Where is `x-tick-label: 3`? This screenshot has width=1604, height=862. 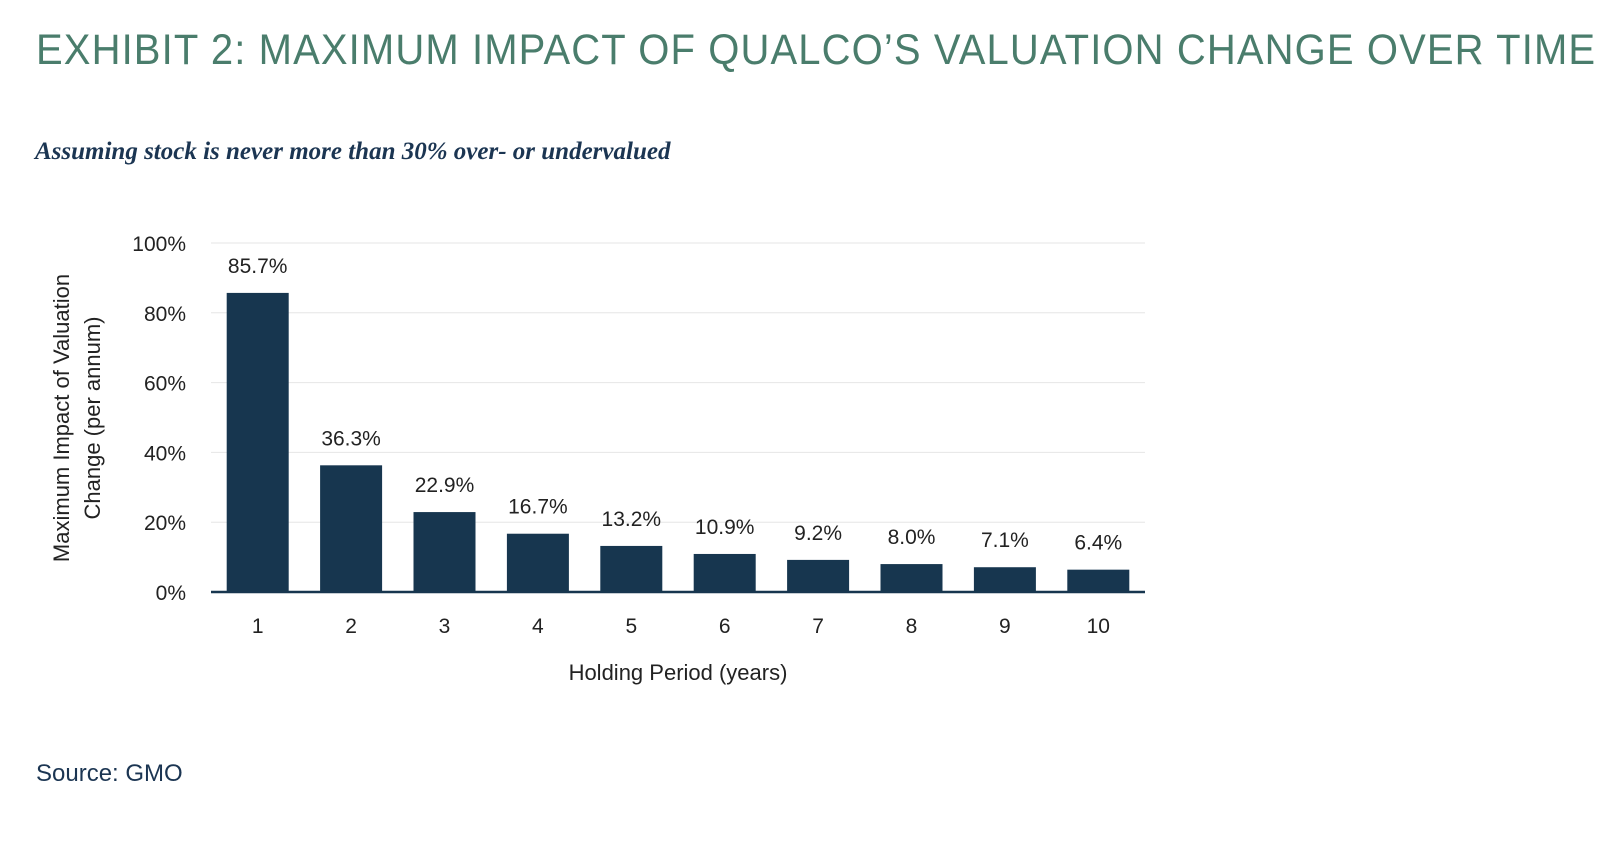 x-tick-label: 3 is located at coordinates (445, 626).